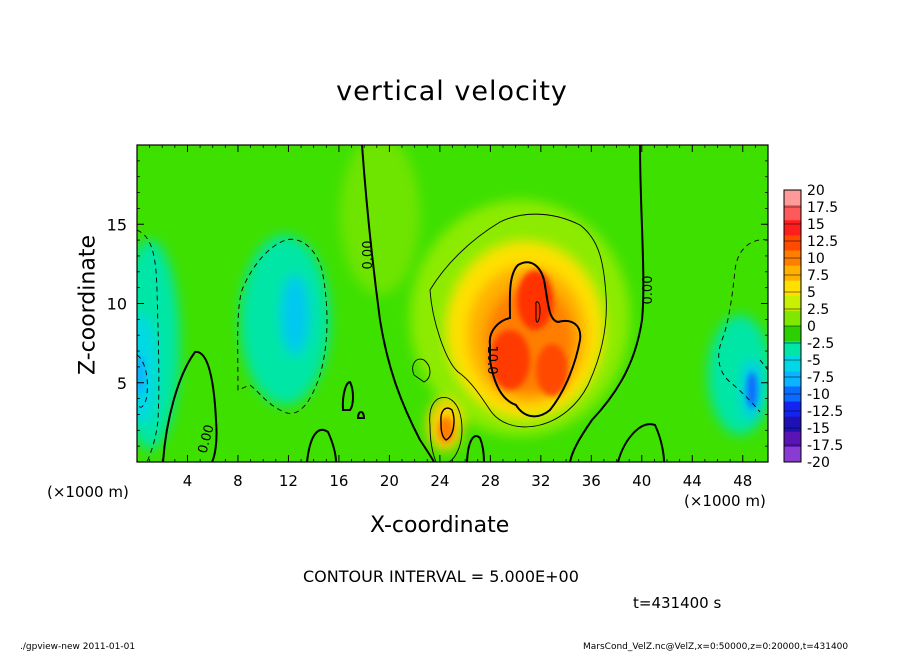 The height and width of the screenshot is (654, 904). What do you see at coordinates (816, 225) in the screenshot?
I see `colorbar-label: 15` at bounding box center [816, 225].